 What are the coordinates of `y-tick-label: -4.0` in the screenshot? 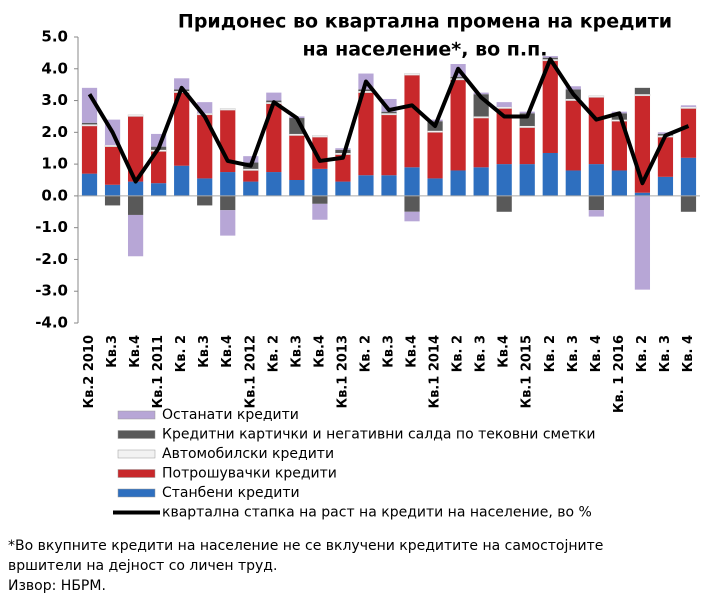 It's located at (51, 323).